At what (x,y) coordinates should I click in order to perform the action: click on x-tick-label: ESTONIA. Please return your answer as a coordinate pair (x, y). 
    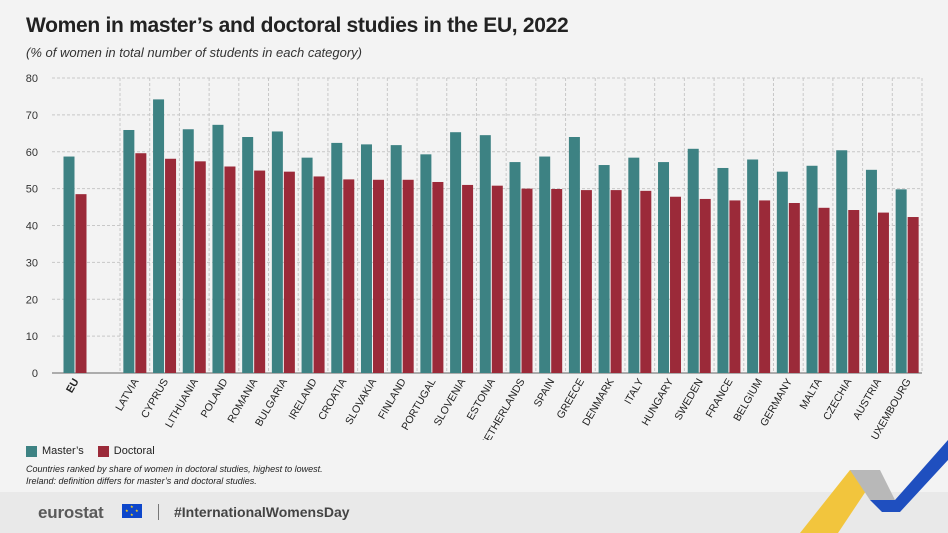
    Looking at the image, I should click on (481, 399).